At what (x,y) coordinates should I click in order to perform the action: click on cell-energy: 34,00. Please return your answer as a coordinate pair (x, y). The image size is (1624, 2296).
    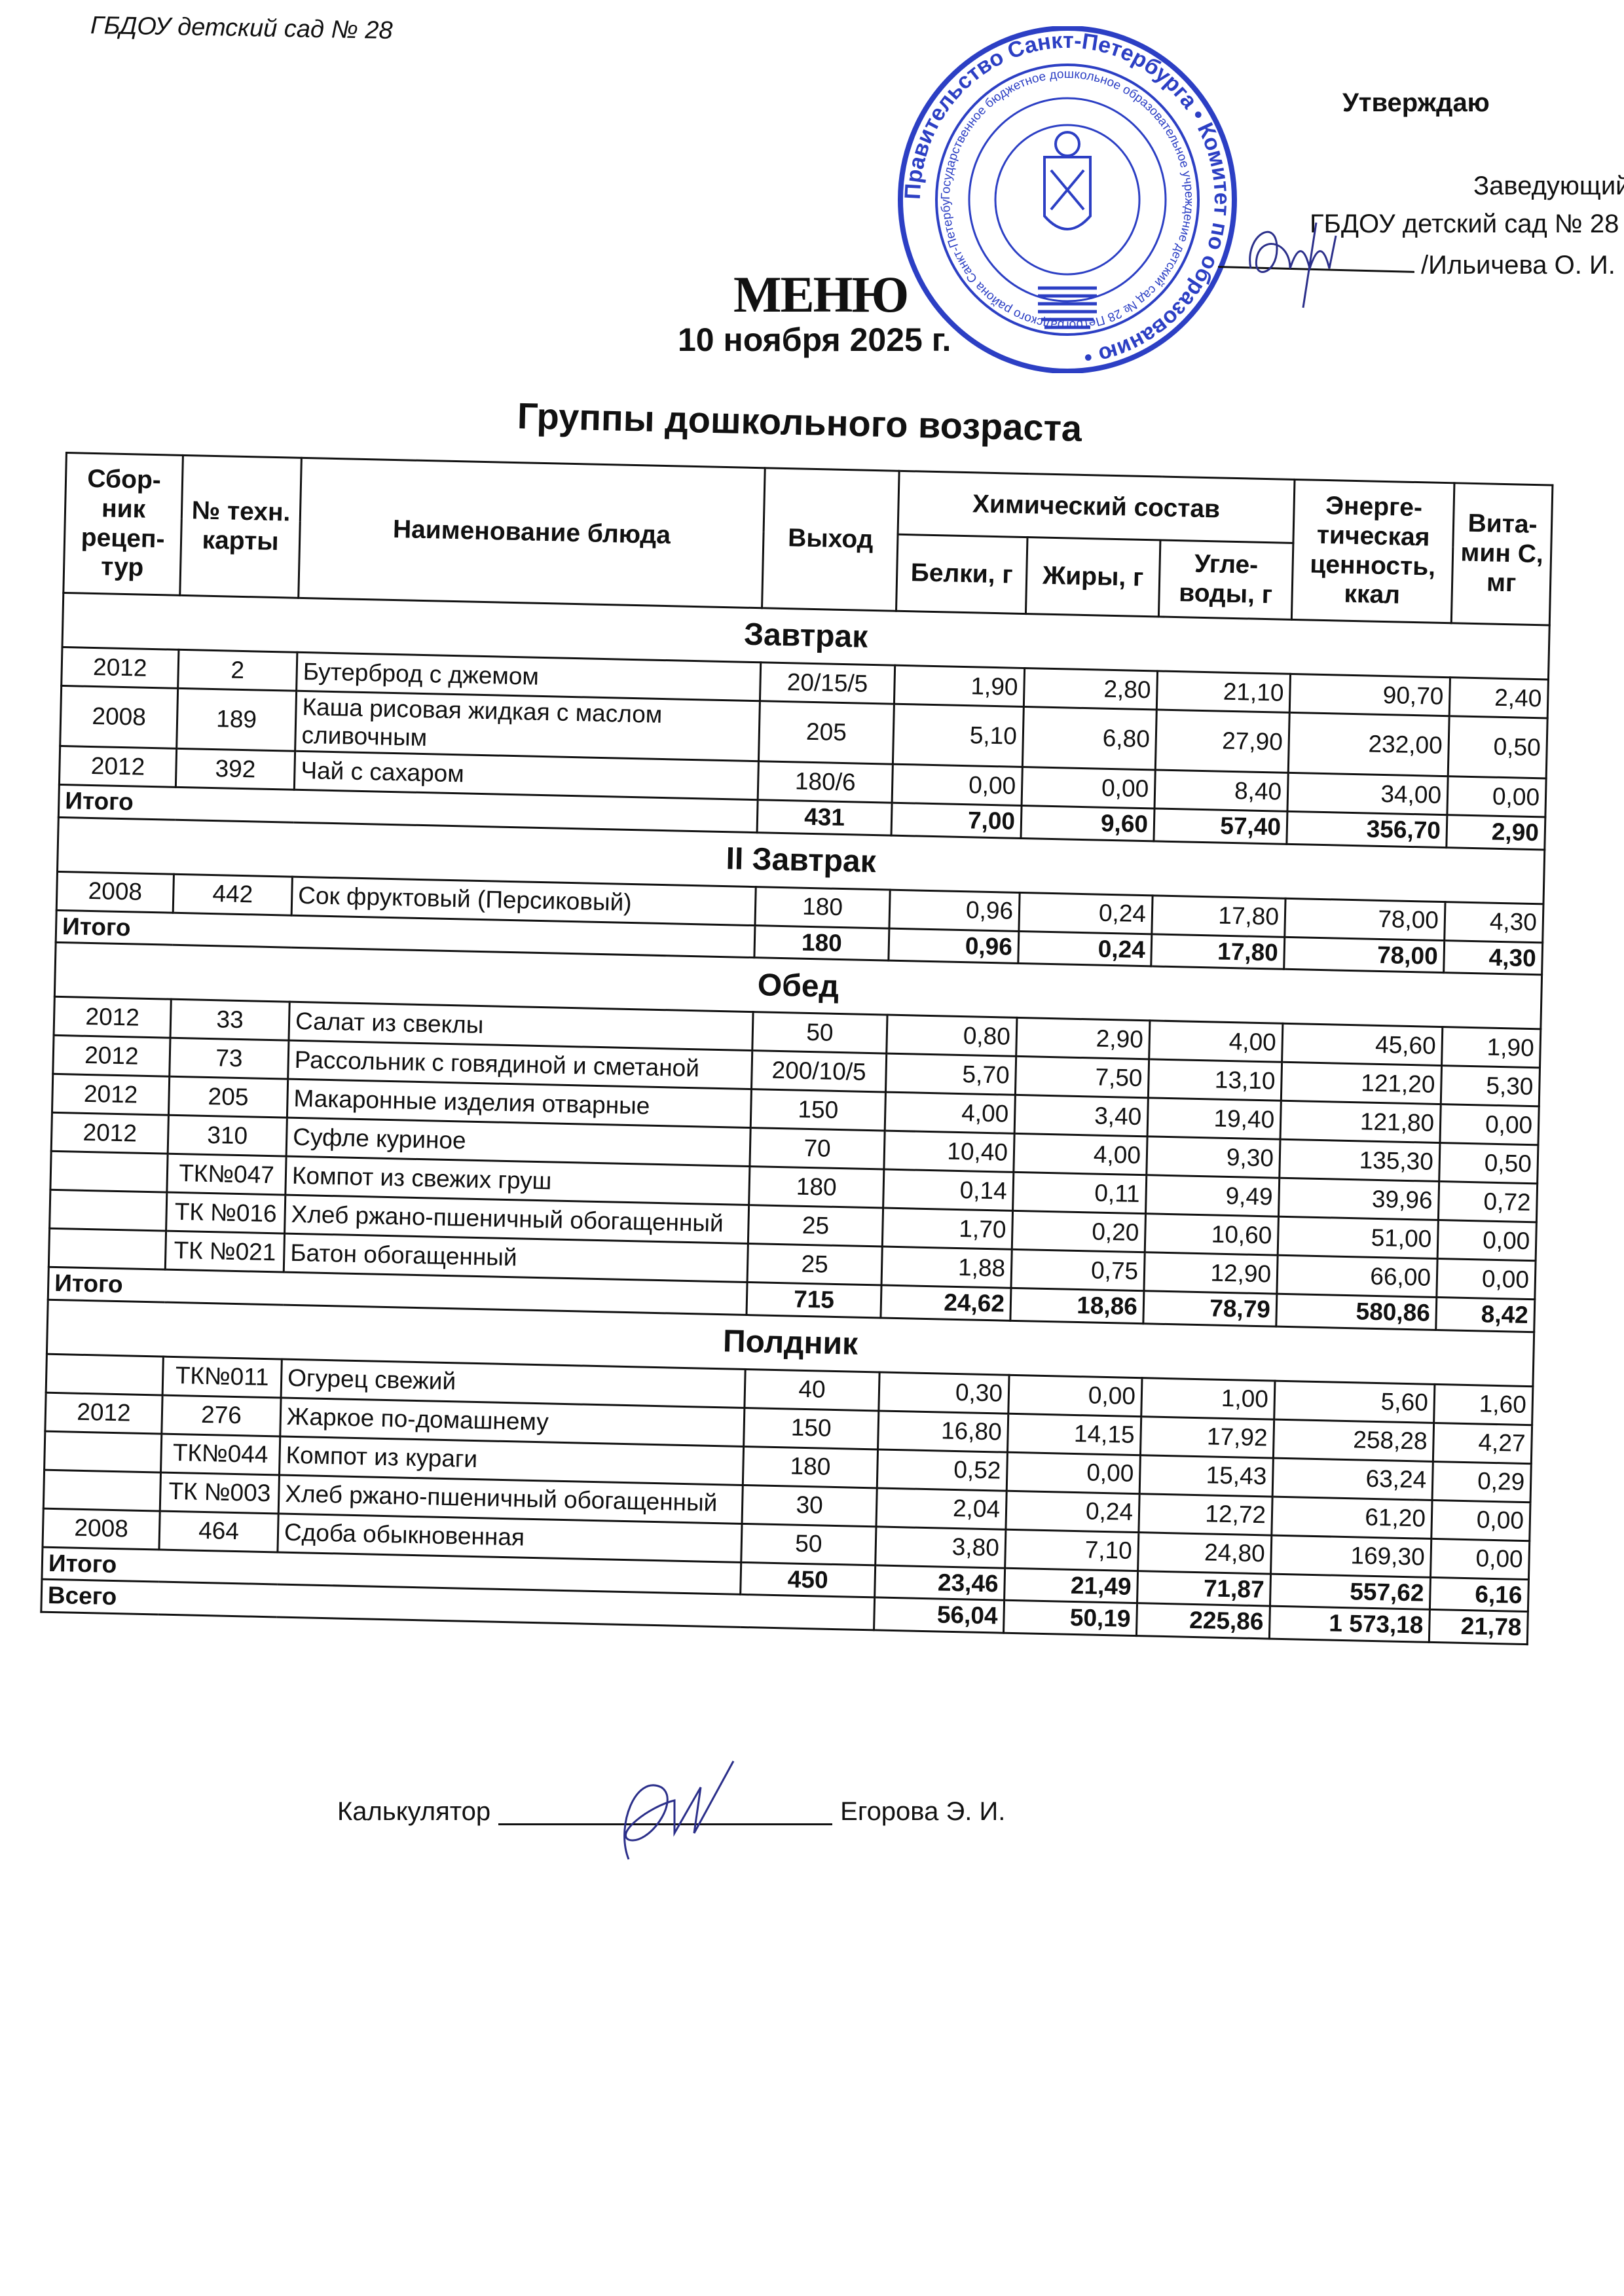
    Looking at the image, I should click on (1368, 794).